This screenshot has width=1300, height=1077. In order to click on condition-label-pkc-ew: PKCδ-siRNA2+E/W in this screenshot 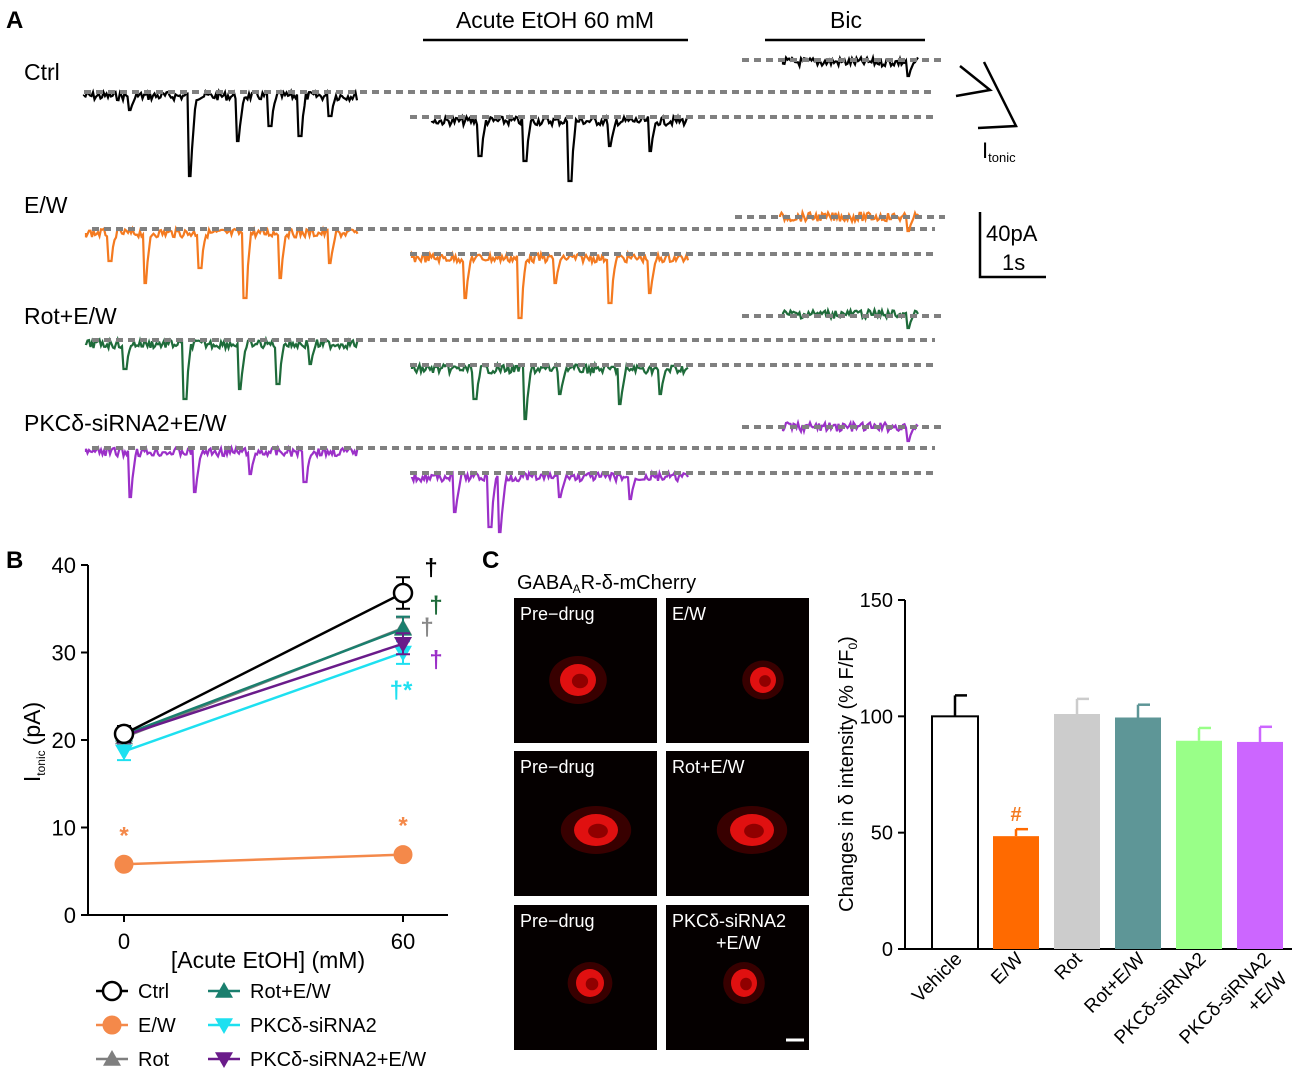, I will do `click(125, 423)`.